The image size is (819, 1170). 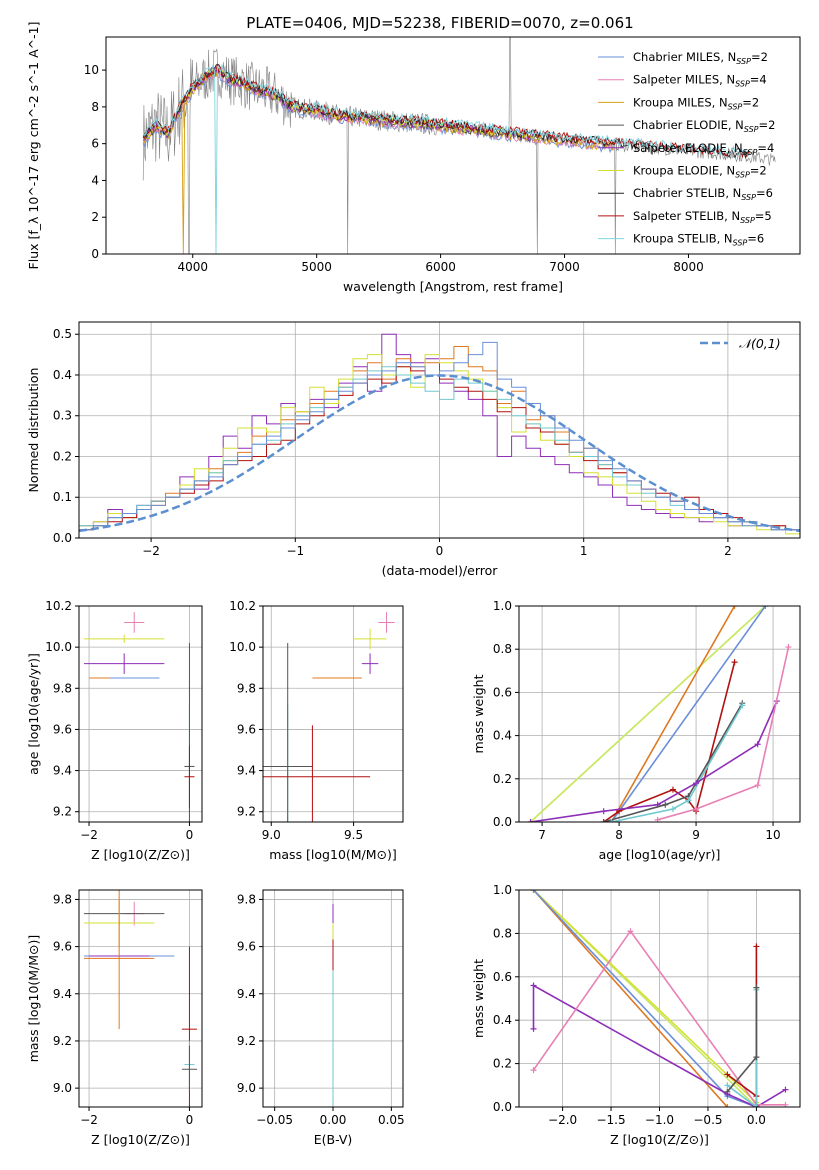 What do you see at coordinates (756, 1120) in the screenshot?
I see `x-tick-label: 0.0` at bounding box center [756, 1120].